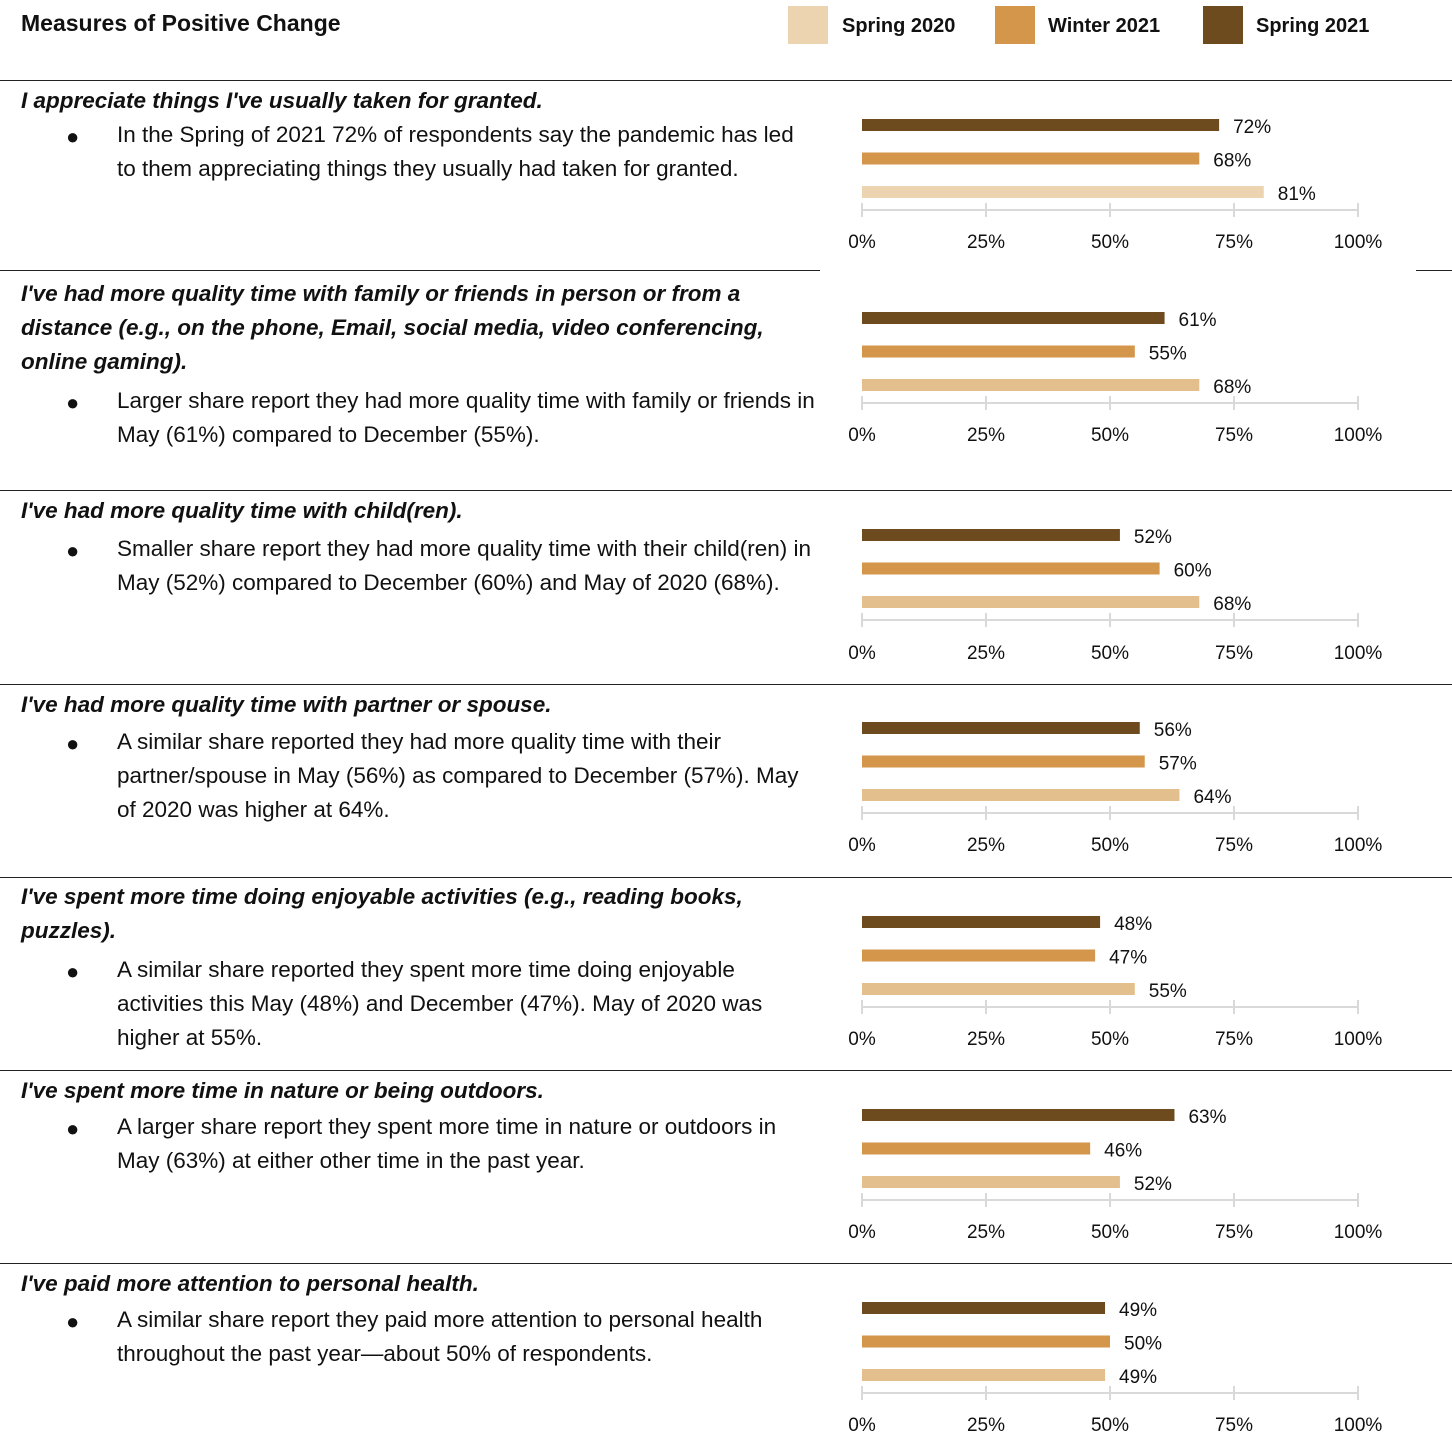 The height and width of the screenshot is (1446, 1452). What do you see at coordinates (1223, 25) in the screenshot?
I see `legend-swatch-spring-2021` at bounding box center [1223, 25].